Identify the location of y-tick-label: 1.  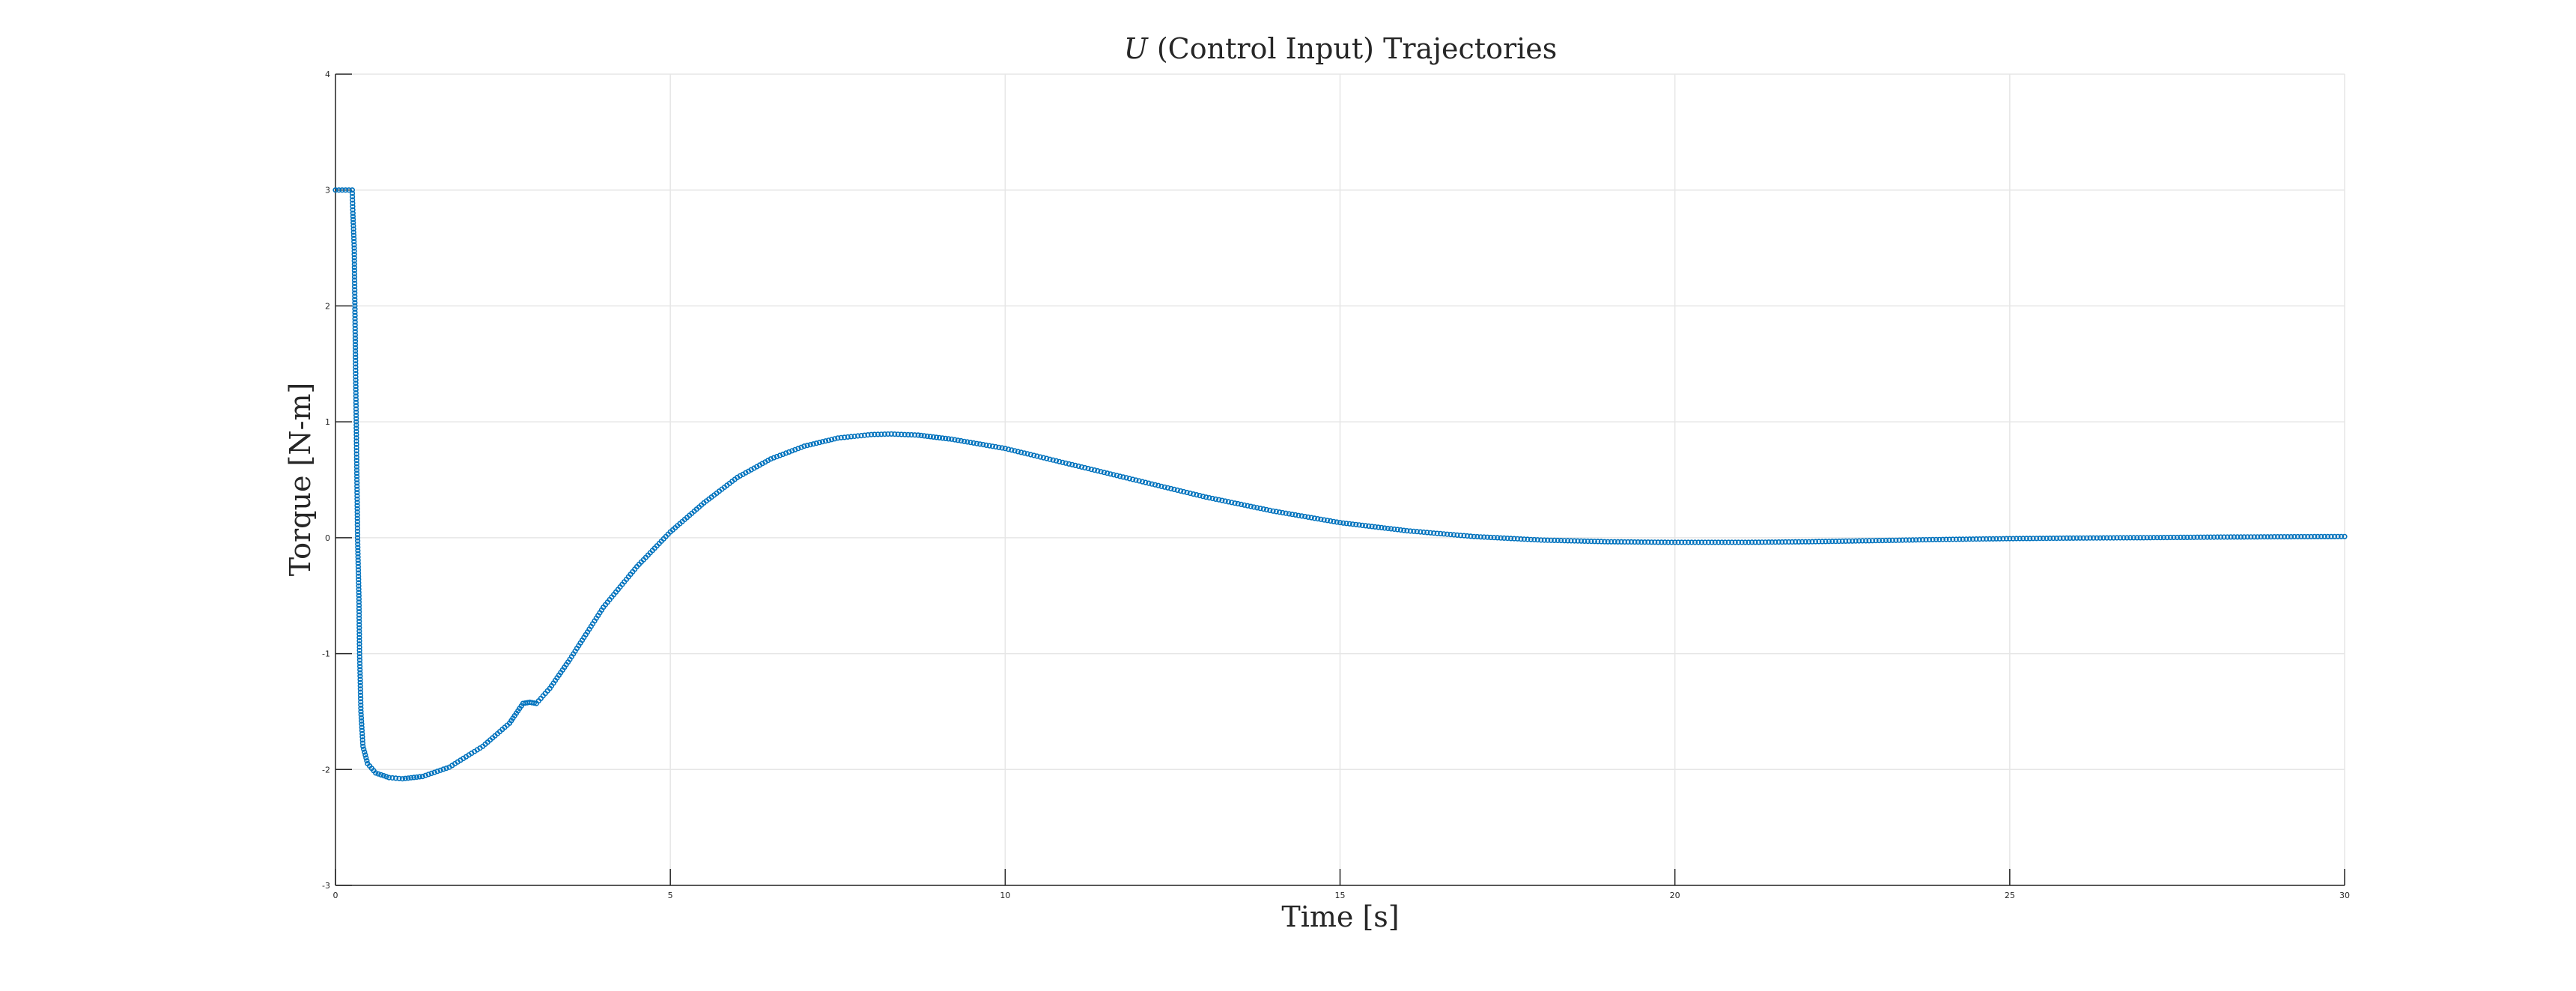
(327, 422).